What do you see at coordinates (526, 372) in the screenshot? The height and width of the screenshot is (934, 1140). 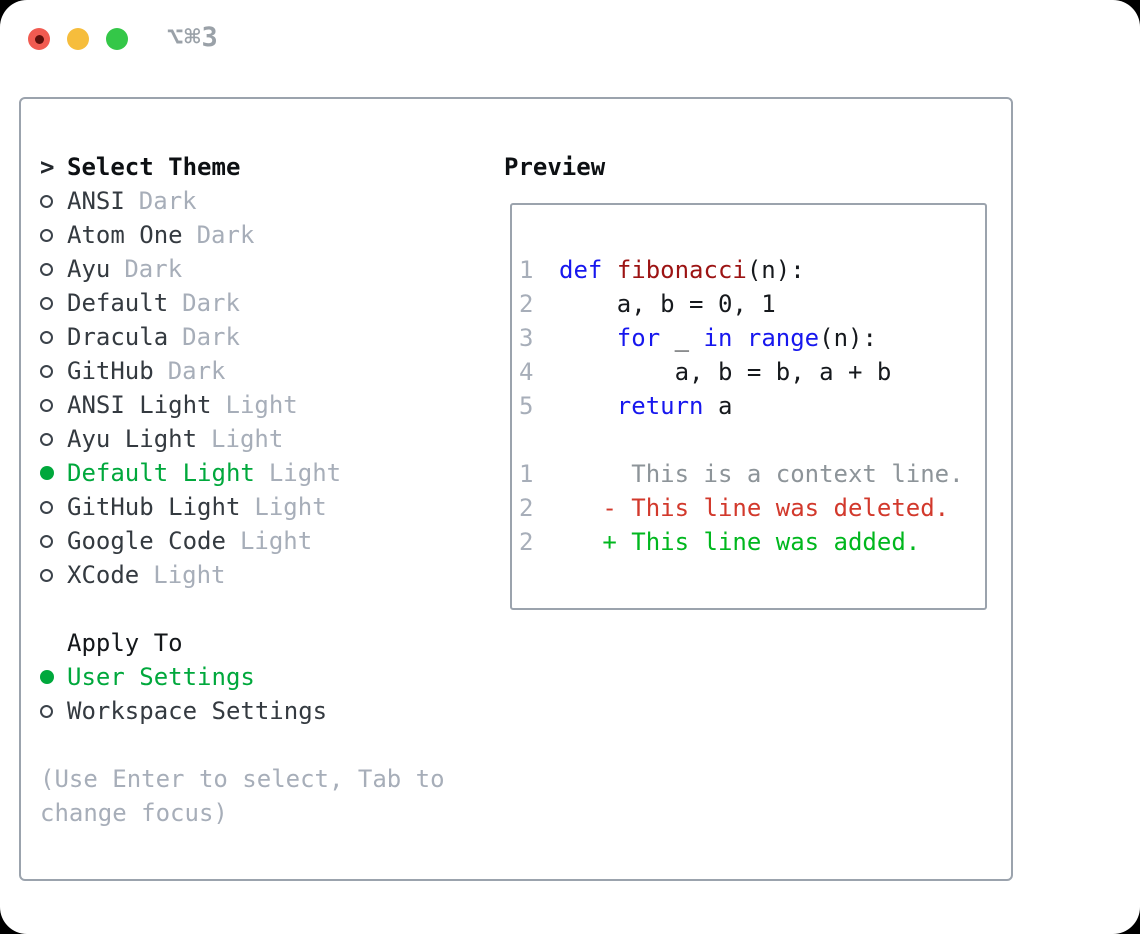 I see `line-number: 4` at bounding box center [526, 372].